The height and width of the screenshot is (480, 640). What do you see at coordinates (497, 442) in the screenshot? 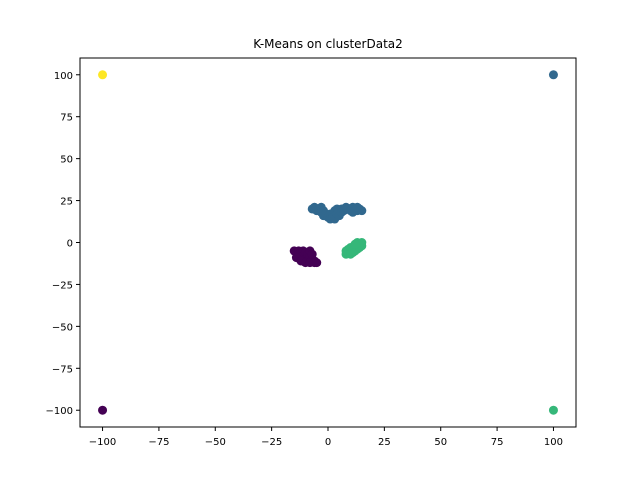
I see `x-tick-label: 75` at bounding box center [497, 442].